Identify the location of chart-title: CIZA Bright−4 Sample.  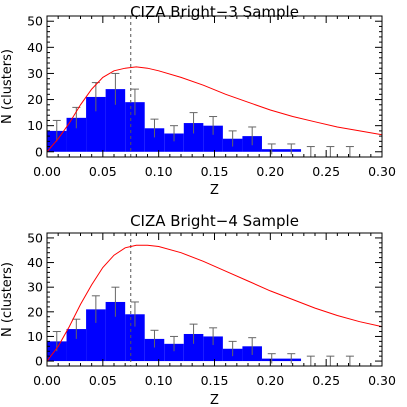
(214, 221).